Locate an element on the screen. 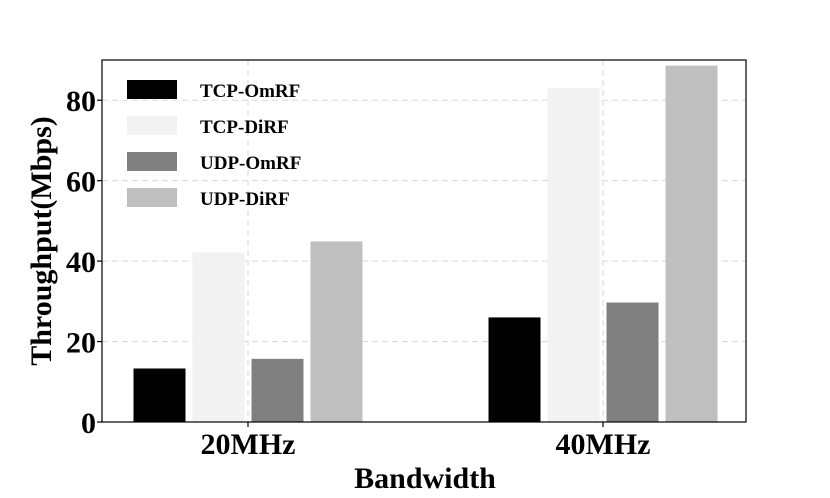 This screenshot has width=830, height=498. legend-label-udp-omrf: UDP-OmRF is located at coordinates (250, 163).